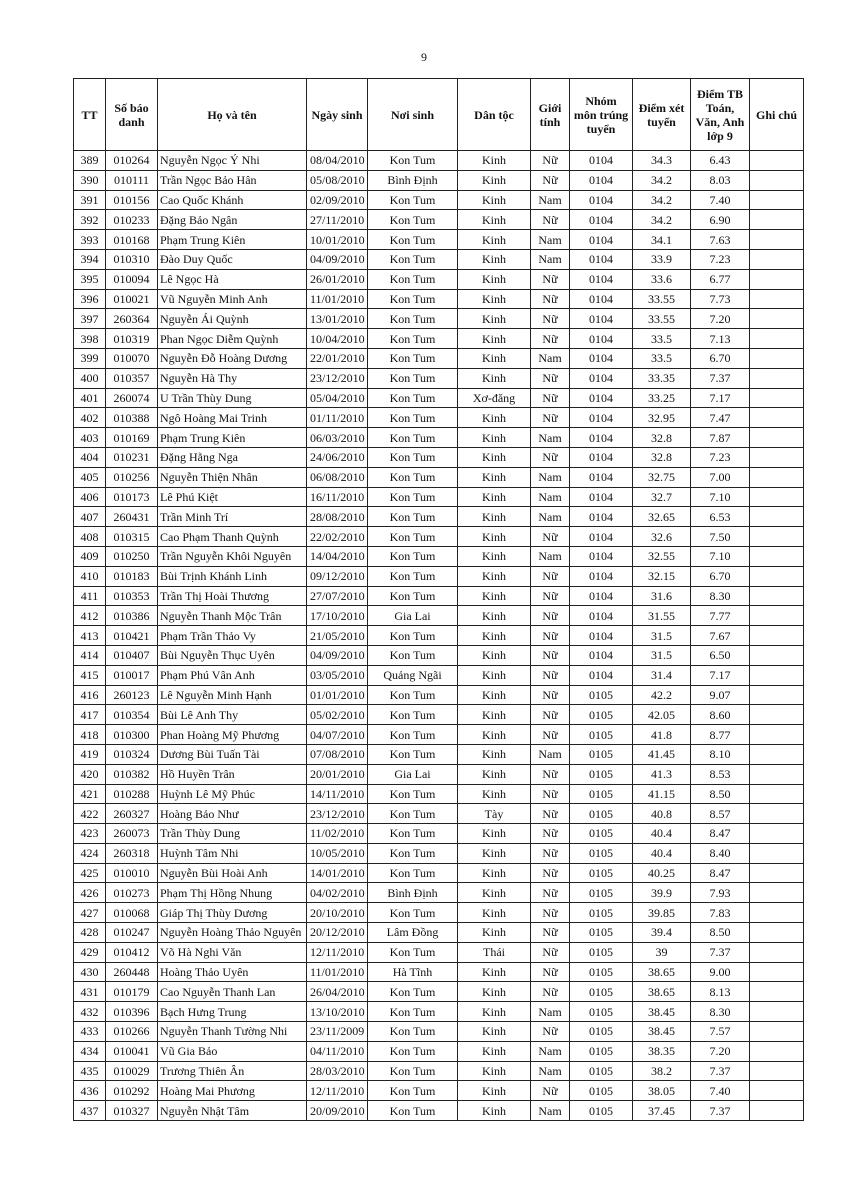  I want to click on cell-candidate-number: 010319, so click(131, 338).